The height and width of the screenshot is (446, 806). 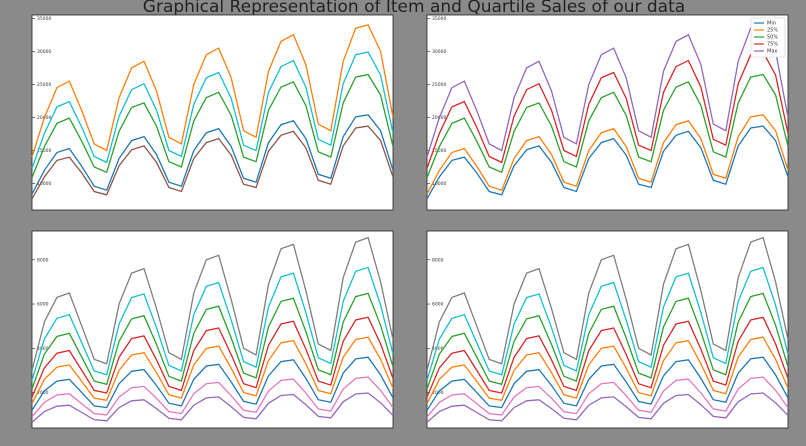 I want to click on legend-label: Max, so click(x=772, y=52).